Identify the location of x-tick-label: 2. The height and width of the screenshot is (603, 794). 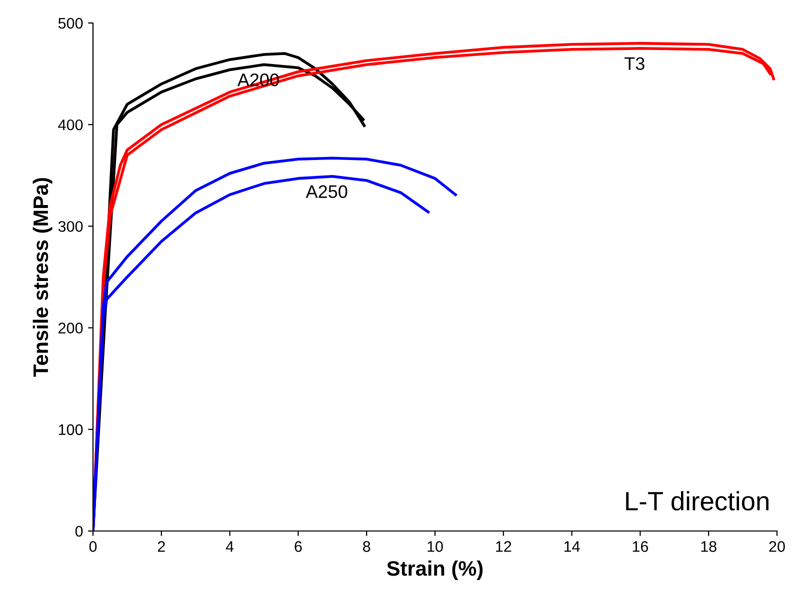
(161, 546).